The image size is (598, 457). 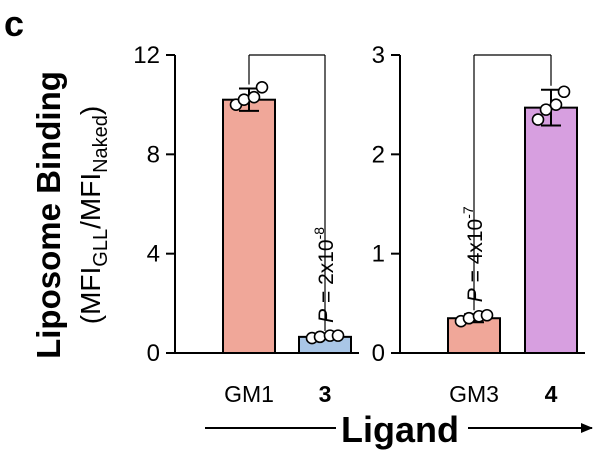 What do you see at coordinates (153, 254) in the screenshot?
I see `y-tick-label-4: 4` at bounding box center [153, 254].